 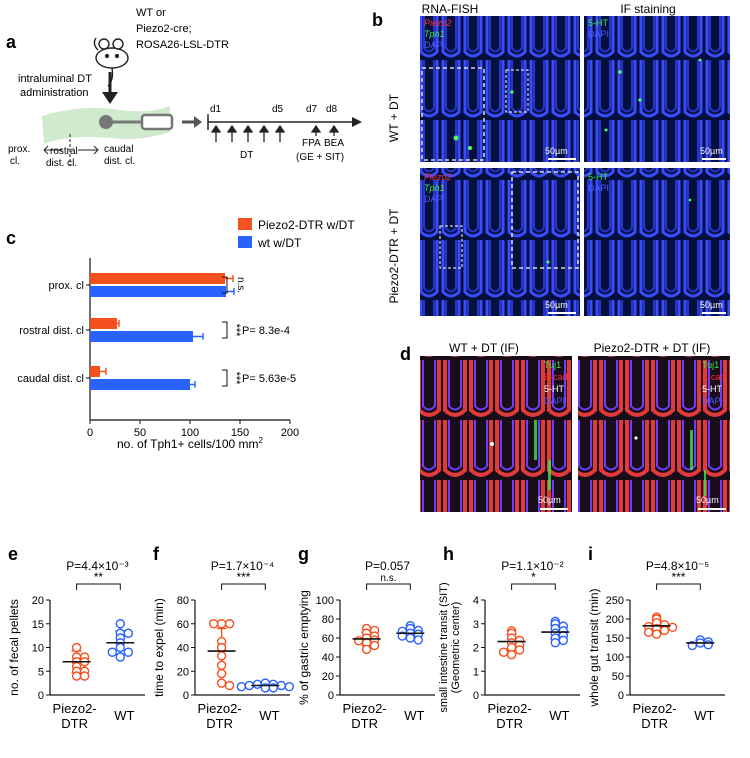 What do you see at coordinates (647, 9) in the screenshot?
I see `col-title-if: IF staining` at bounding box center [647, 9].